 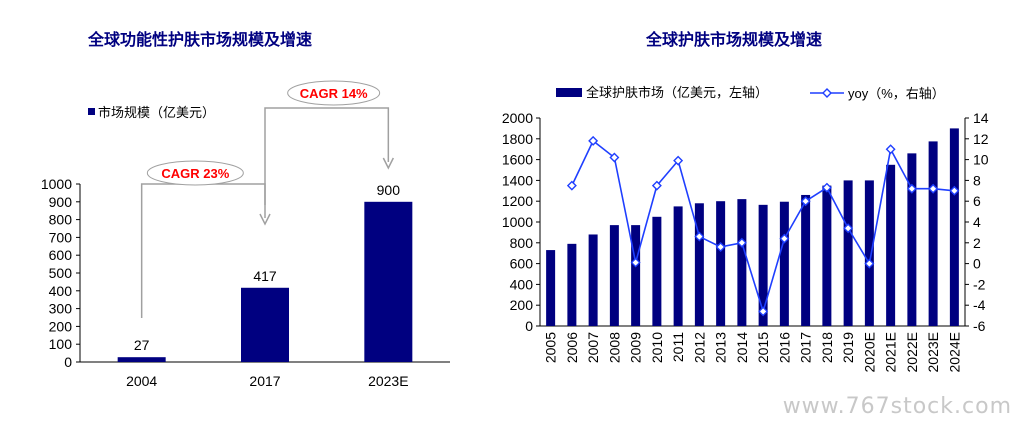 What do you see at coordinates (389, 190) in the screenshot?
I see `data-label: 900` at bounding box center [389, 190].